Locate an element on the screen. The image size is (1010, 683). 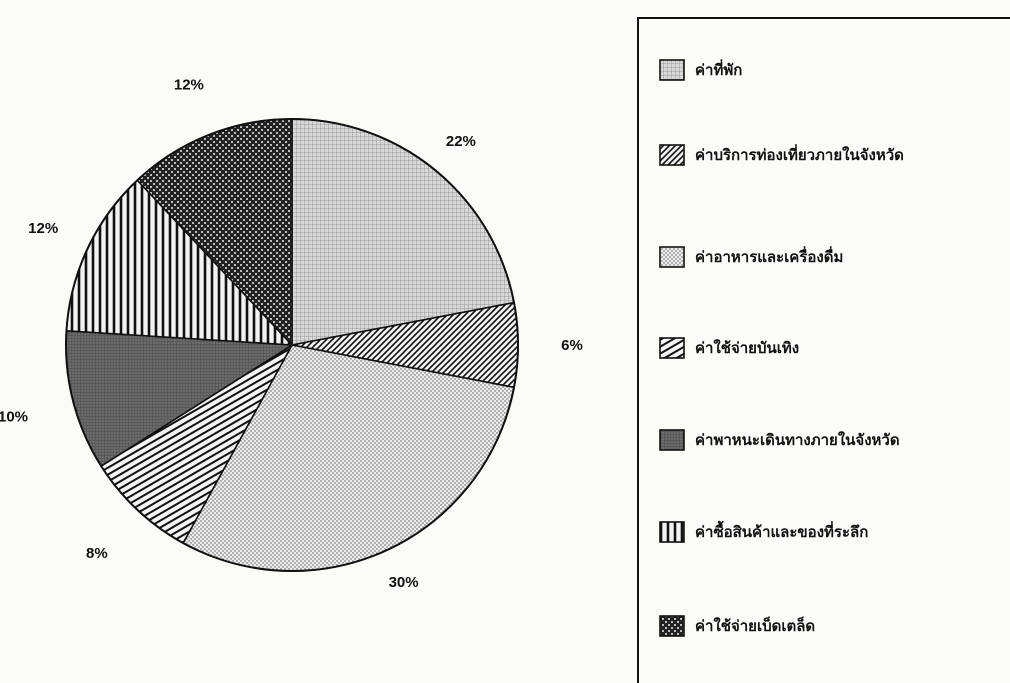
legend-label: ค่าบริการท่องเที่ยวภายในจังหวัด is located at coordinates (799, 155).